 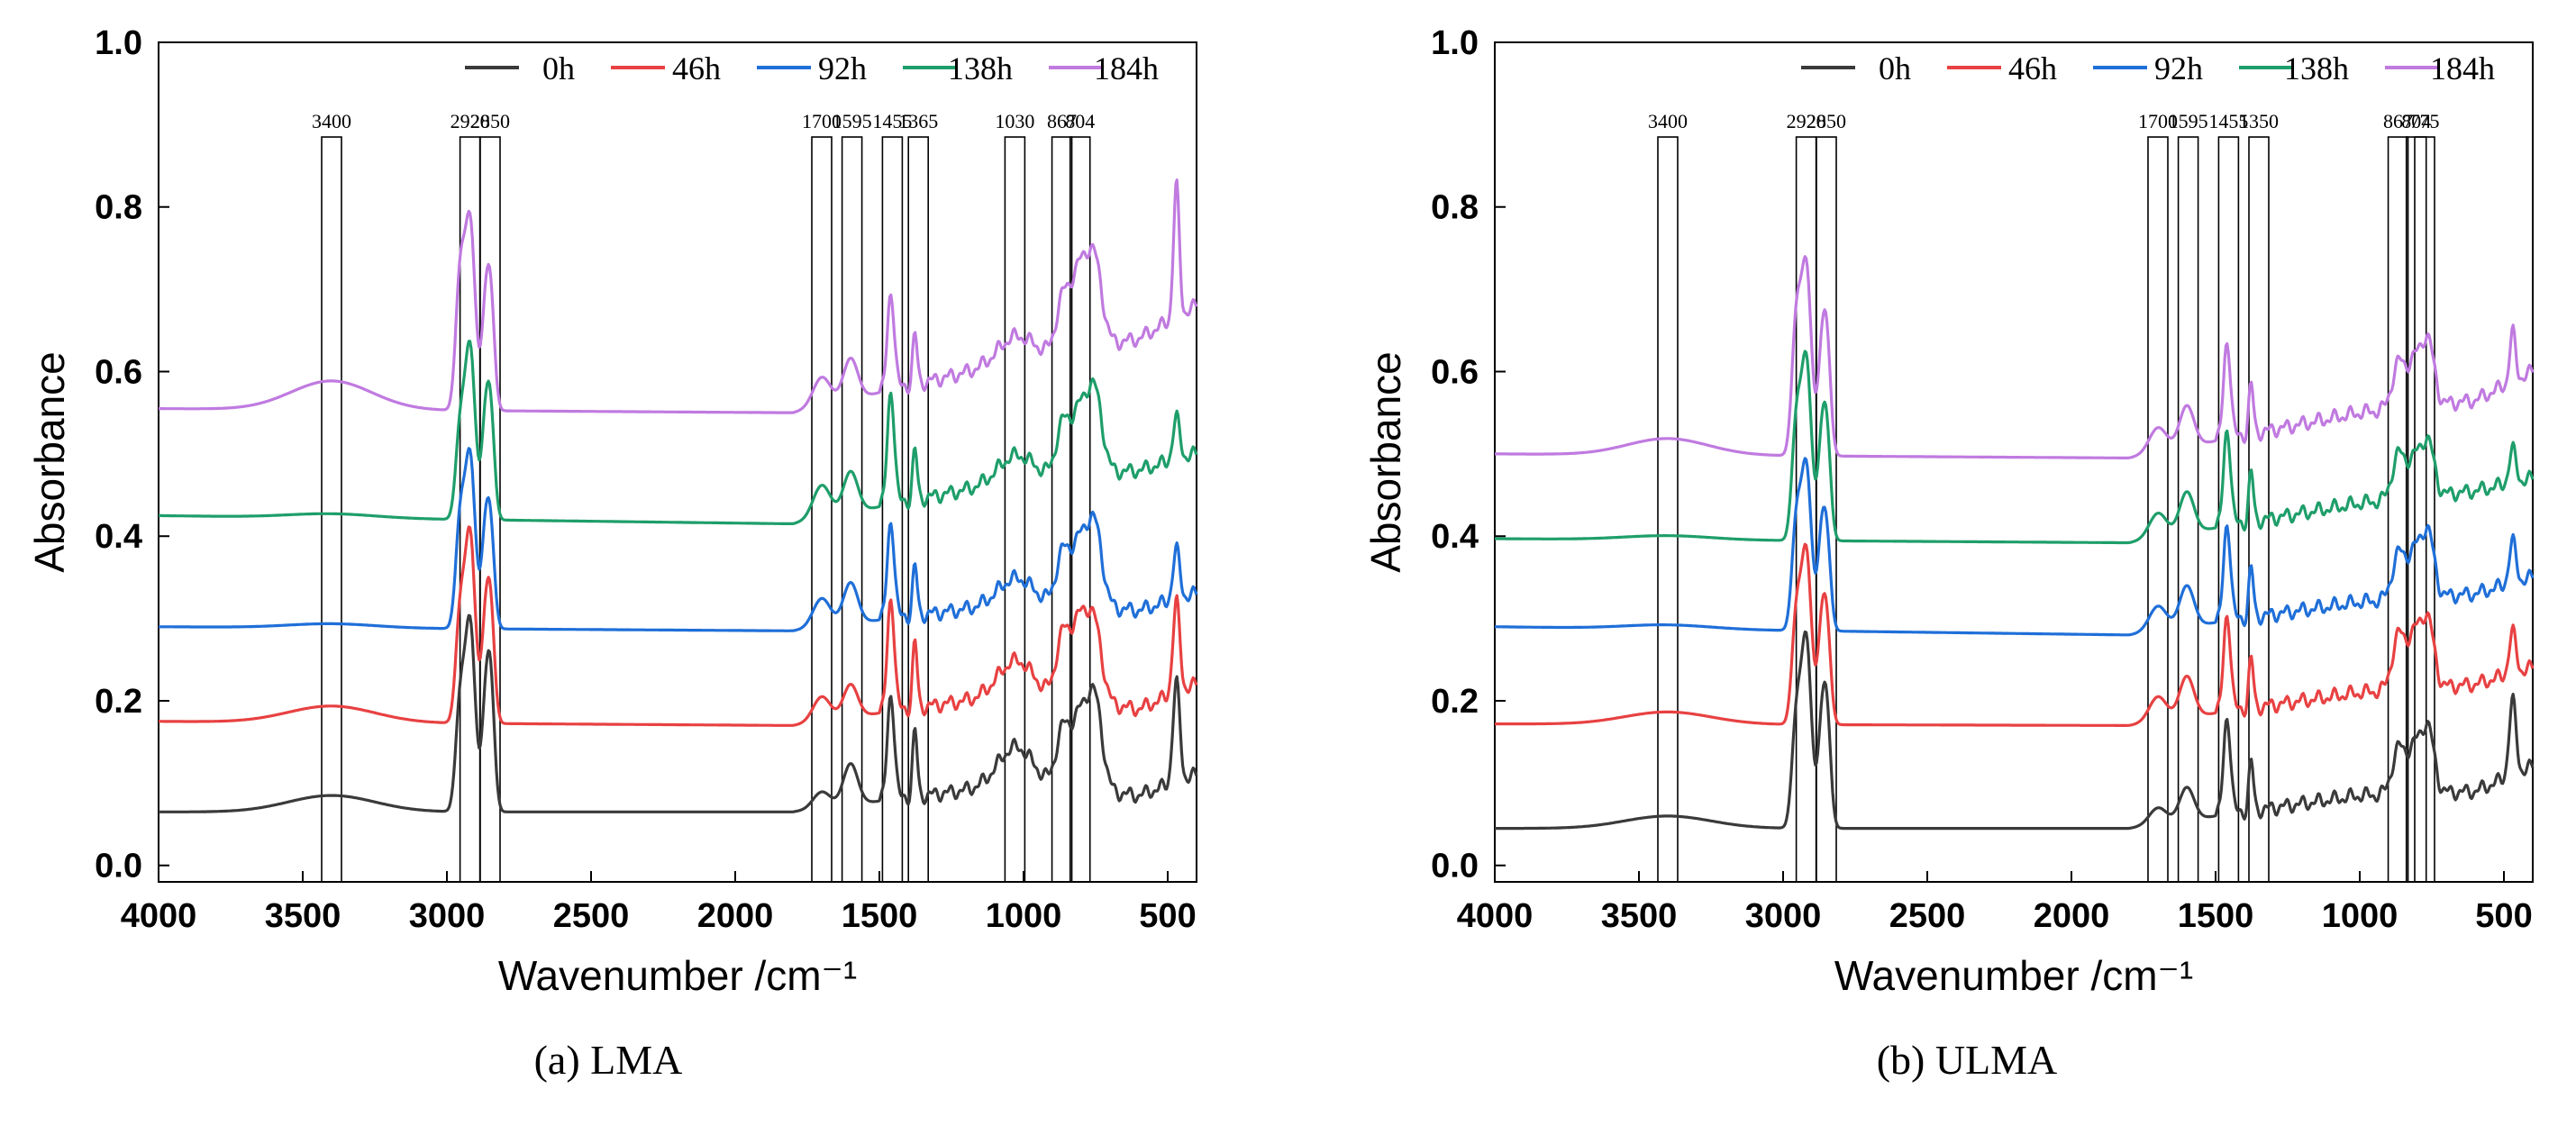 What do you see at coordinates (1014, 121) in the screenshot?
I see `peak-marker-label: 1030` at bounding box center [1014, 121].